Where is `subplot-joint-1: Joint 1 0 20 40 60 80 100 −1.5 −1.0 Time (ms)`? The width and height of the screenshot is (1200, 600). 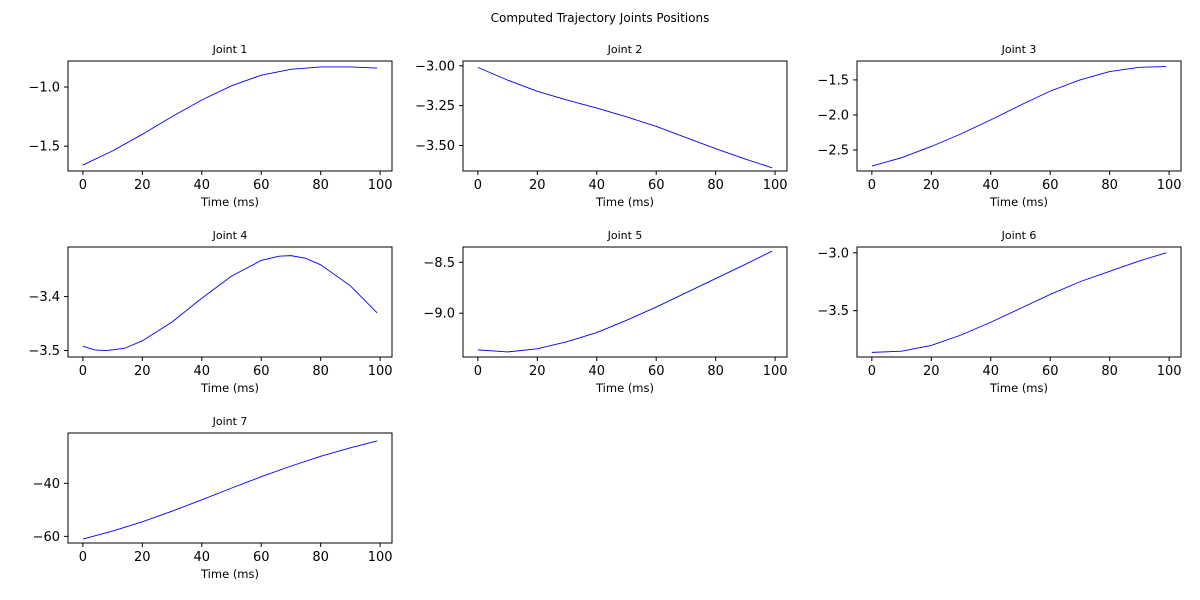
subplot-joint-1: Joint 1 0 20 40 60 80 100 −1.5 −1.0 Time (ms) is located at coordinates (210, 126).